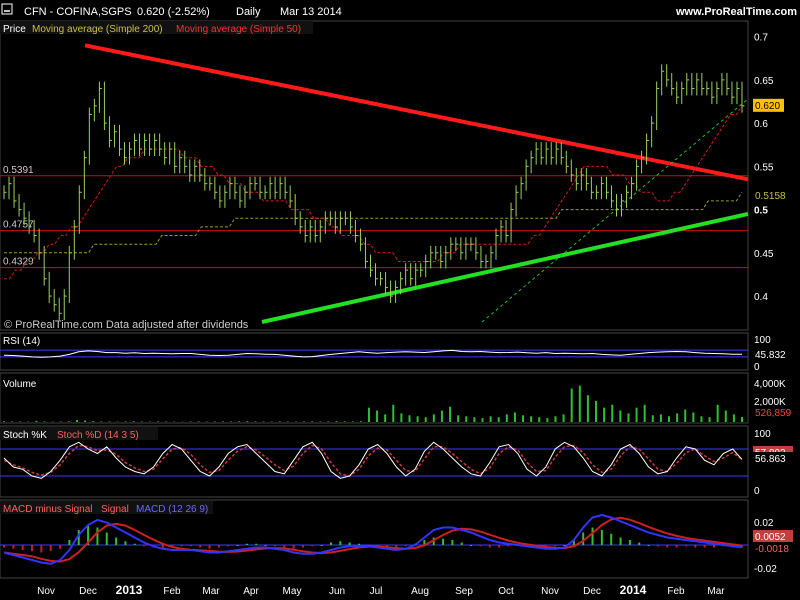  What do you see at coordinates (770, 402) in the screenshot?
I see `volume-ytick-2000k: 2,000K` at bounding box center [770, 402].